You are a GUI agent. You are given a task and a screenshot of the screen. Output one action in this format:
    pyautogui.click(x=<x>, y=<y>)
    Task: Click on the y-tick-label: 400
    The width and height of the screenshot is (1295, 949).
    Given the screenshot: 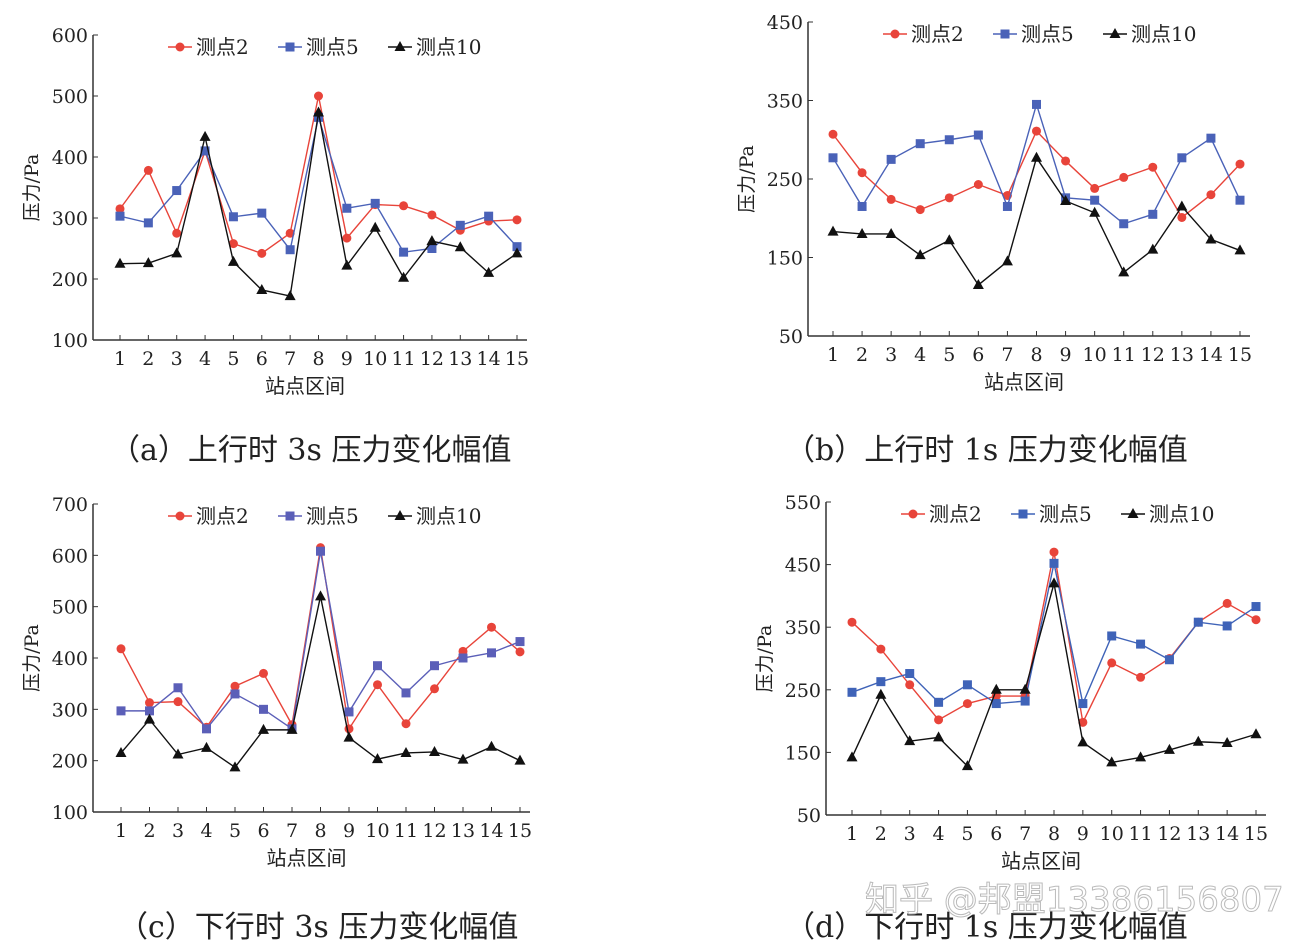 What is the action you would take?
    pyautogui.click(x=70, y=158)
    